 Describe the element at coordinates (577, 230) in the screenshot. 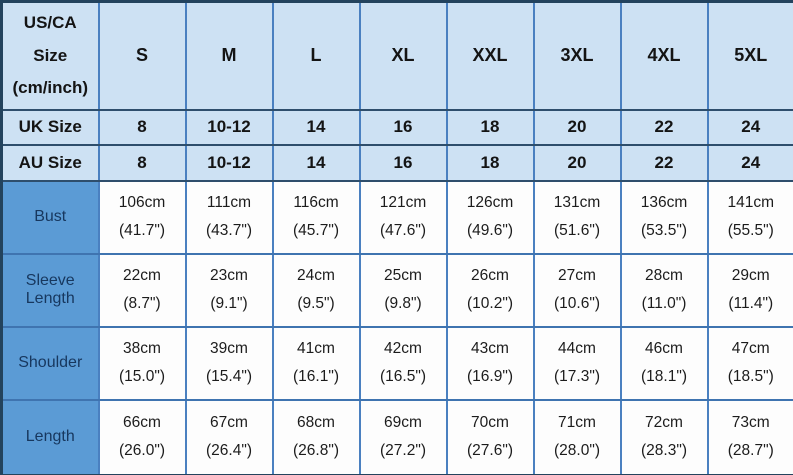

I see `inch-value: (51.6")` at that location.